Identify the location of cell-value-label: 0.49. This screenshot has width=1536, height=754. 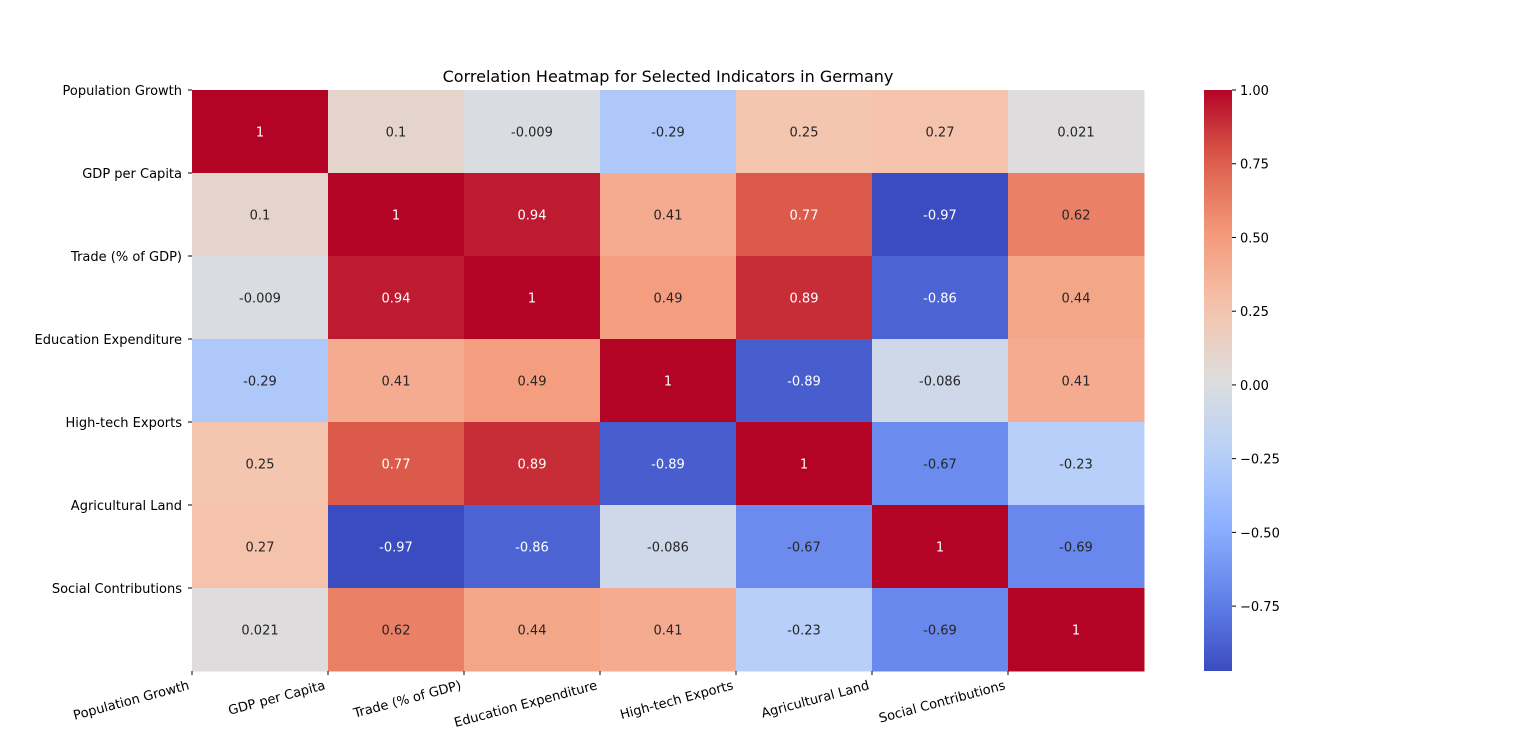
(532, 382).